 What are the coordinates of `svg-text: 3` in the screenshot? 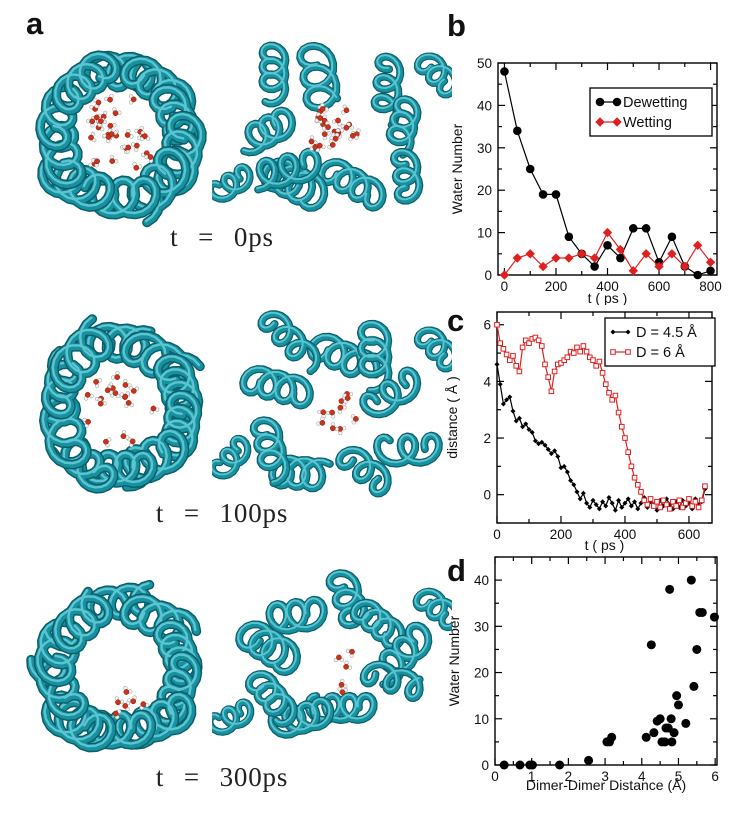 It's located at (605, 776).